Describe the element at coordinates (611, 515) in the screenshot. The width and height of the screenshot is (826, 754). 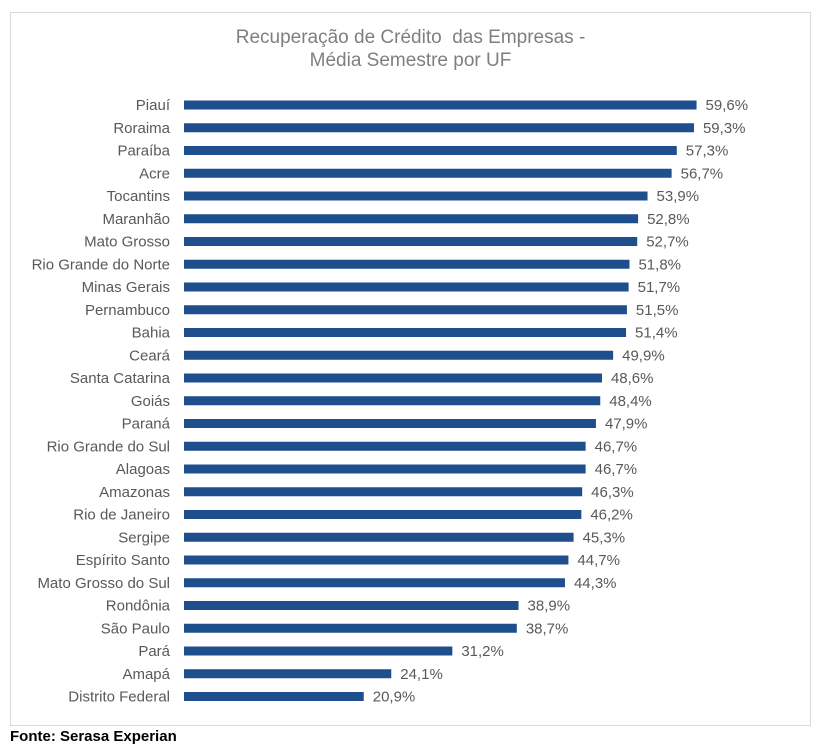
I see `value-label: 46,2%` at that location.